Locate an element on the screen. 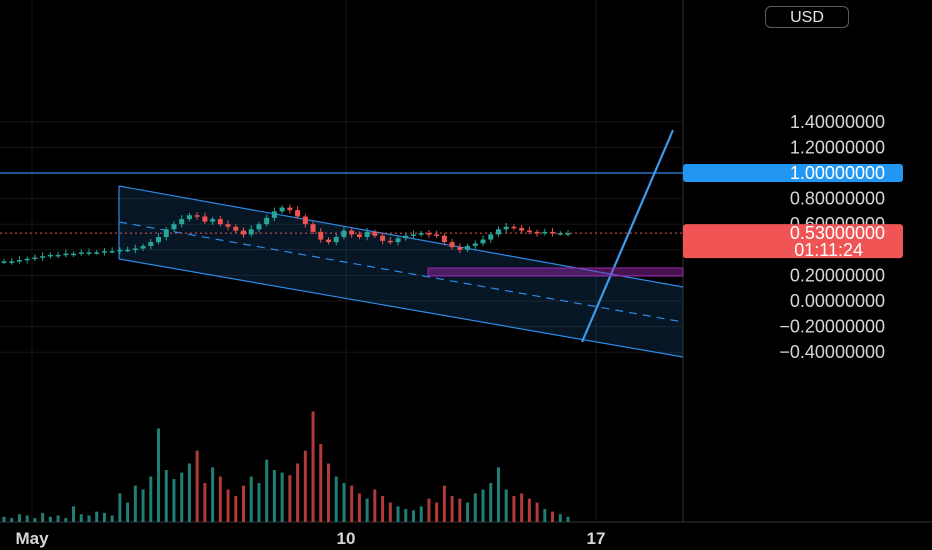 The width and height of the screenshot is (932, 550). channel-upper-line is located at coordinates (401, 236).